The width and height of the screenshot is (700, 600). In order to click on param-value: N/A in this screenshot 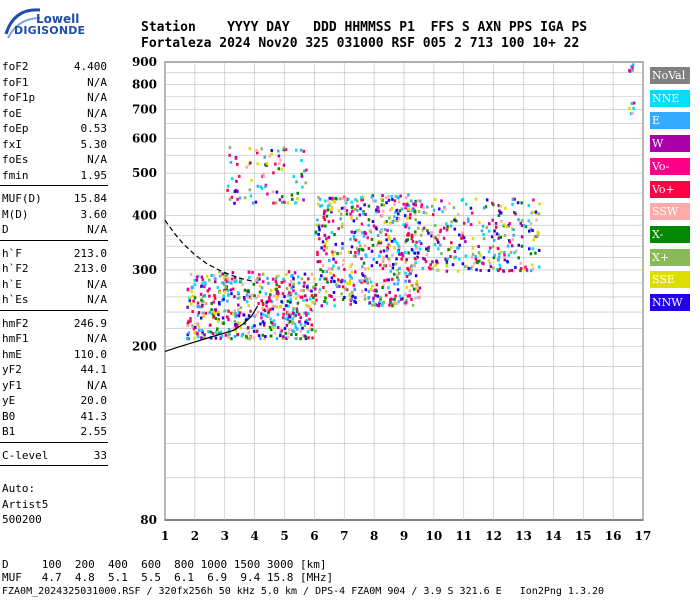, I will do `click(97, 229)`.